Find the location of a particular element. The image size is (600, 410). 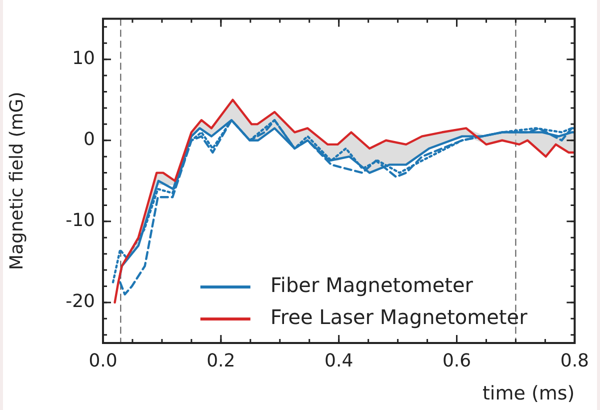

y-axis-title: Magnetic field (mG) is located at coordinates (17, 181).